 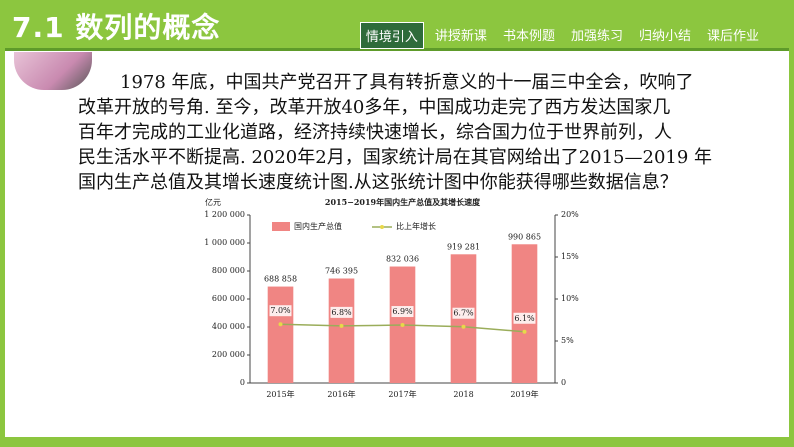 What do you see at coordinates (570, 214) in the screenshot?
I see `y2-tick-label: 20%` at bounding box center [570, 214].